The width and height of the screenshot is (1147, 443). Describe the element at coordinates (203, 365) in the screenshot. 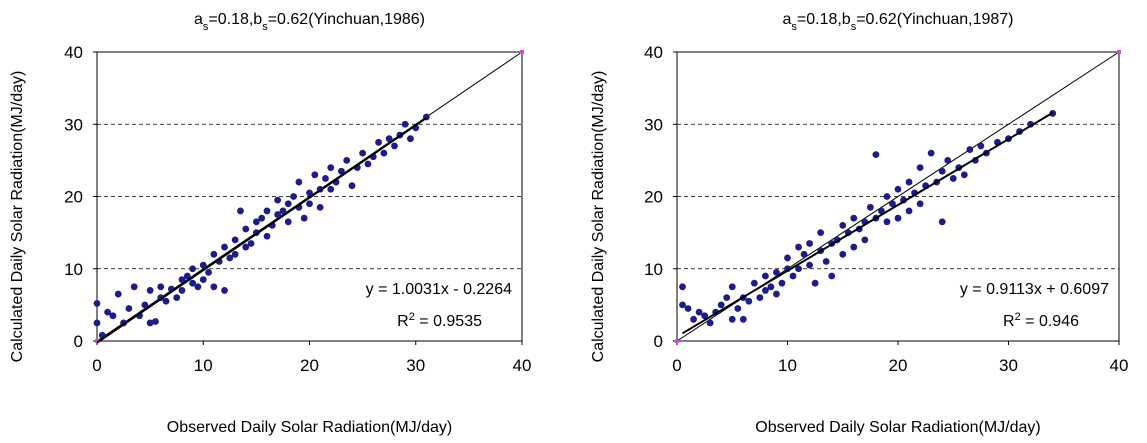

I see `x-tick-label: 10` at that location.